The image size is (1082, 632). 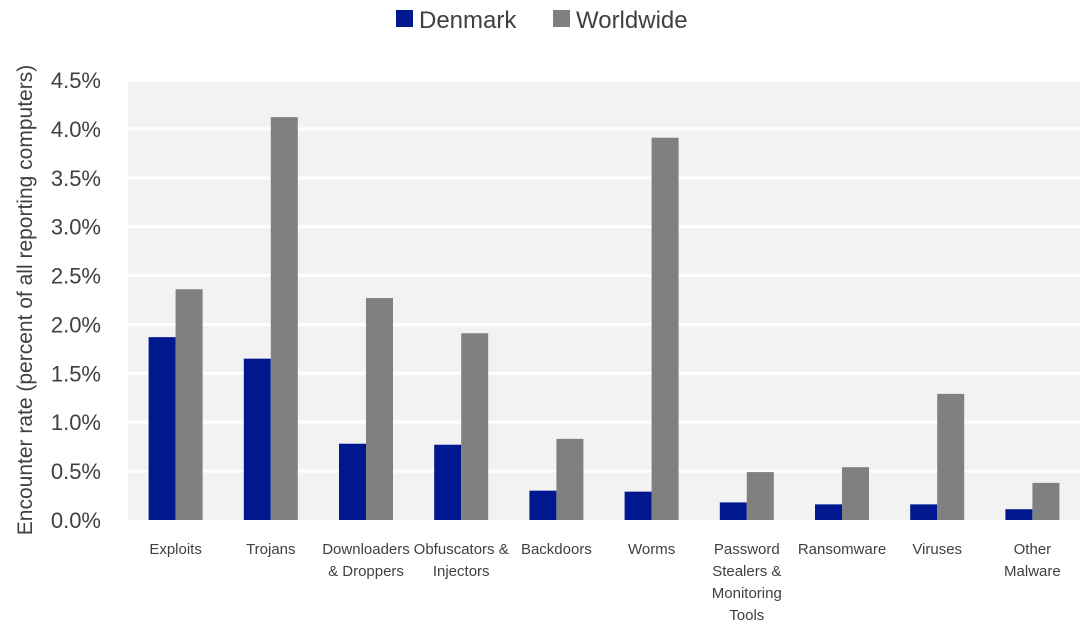 What do you see at coordinates (1032, 560) in the screenshot?
I see `x-tick-label: Other Malware` at bounding box center [1032, 560].